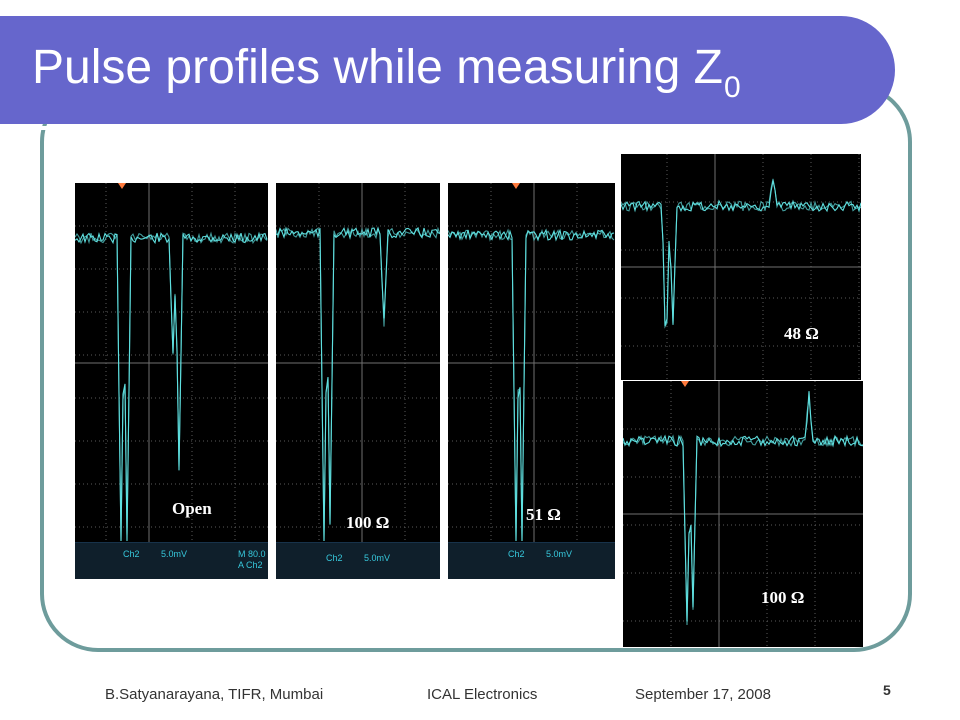 Image resolution: width=960 pixels, height=720 pixels. What do you see at coordinates (192, 508) in the screenshot?
I see `scope-label-open: Open` at bounding box center [192, 508].